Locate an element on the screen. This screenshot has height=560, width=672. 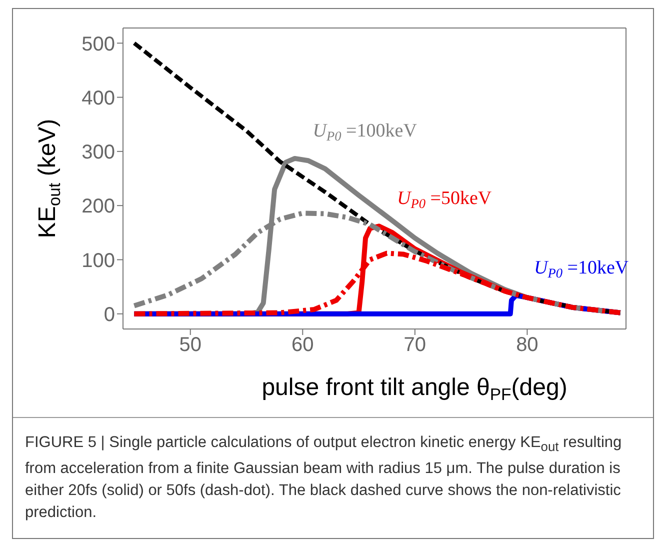
y-tick-label: 200 is located at coordinates (98, 207).